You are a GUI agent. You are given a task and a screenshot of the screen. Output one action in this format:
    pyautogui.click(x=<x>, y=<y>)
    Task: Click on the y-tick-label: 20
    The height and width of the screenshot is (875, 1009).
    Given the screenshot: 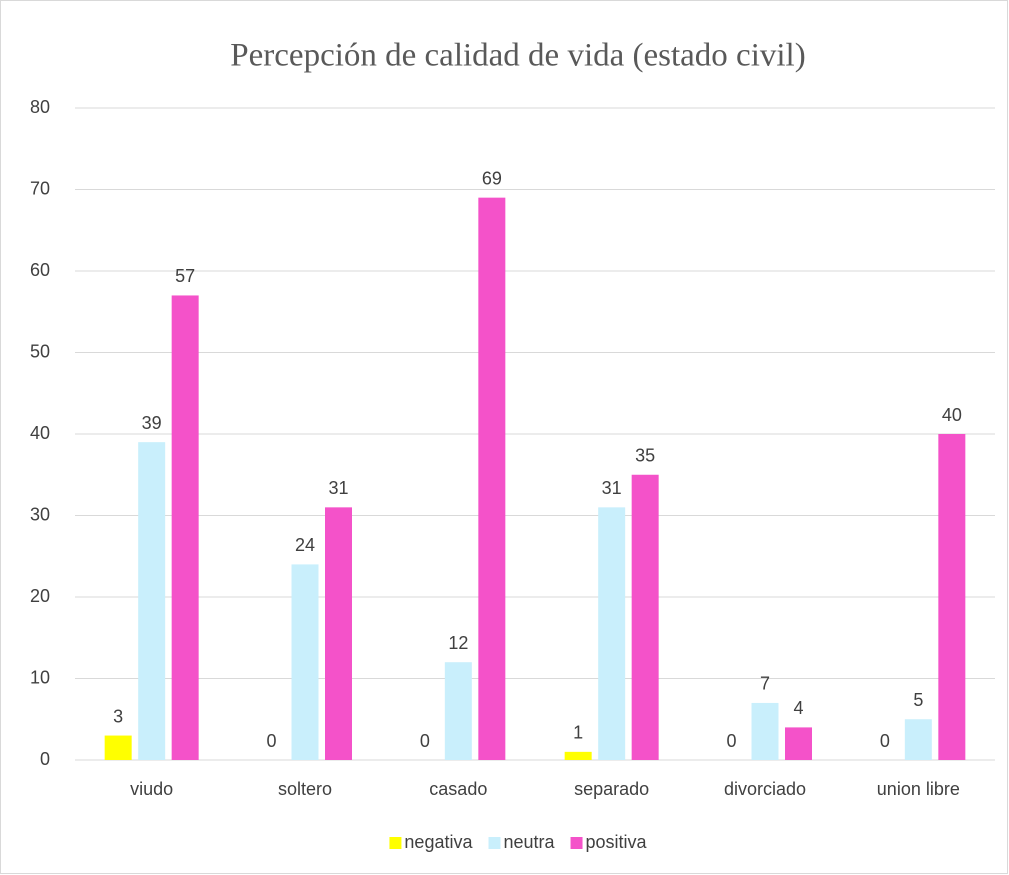 What is the action you would take?
    pyautogui.click(x=40, y=596)
    